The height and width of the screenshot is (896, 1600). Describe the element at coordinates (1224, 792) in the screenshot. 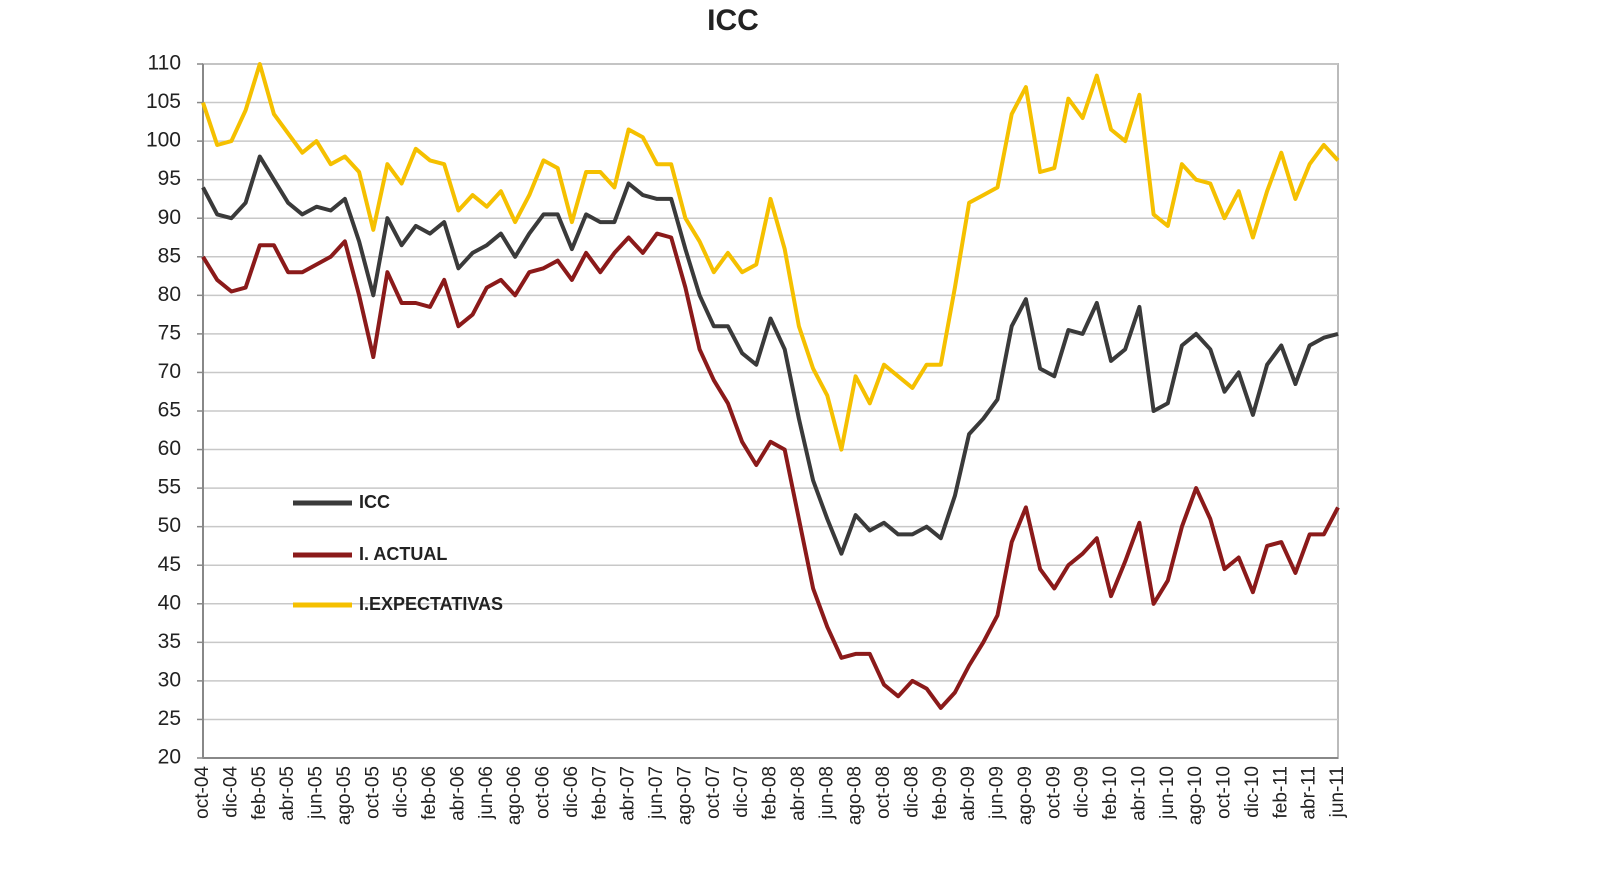

I see `x-tick-label: oct-10` at that location.